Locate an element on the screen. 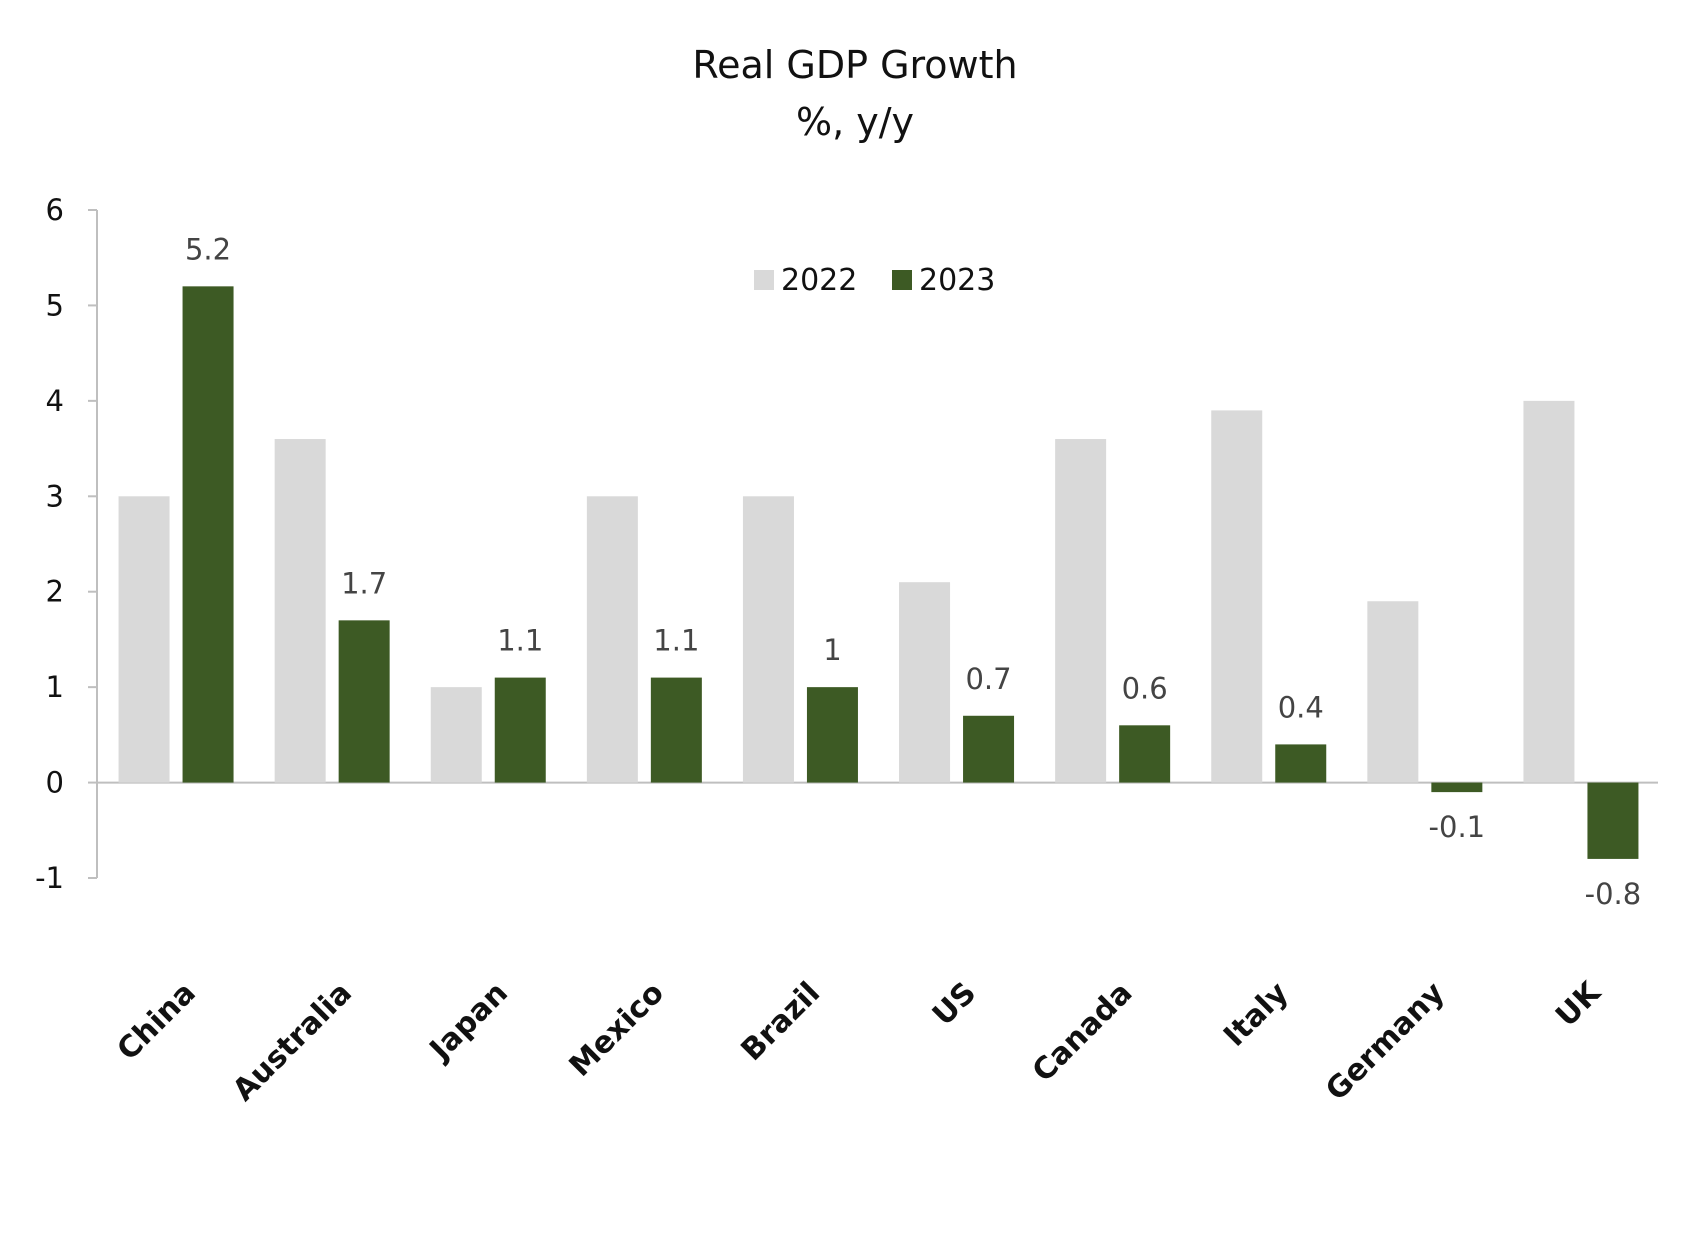 This screenshot has width=1695, height=1248. legend-label-2023: 2023 is located at coordinates (957, 280).